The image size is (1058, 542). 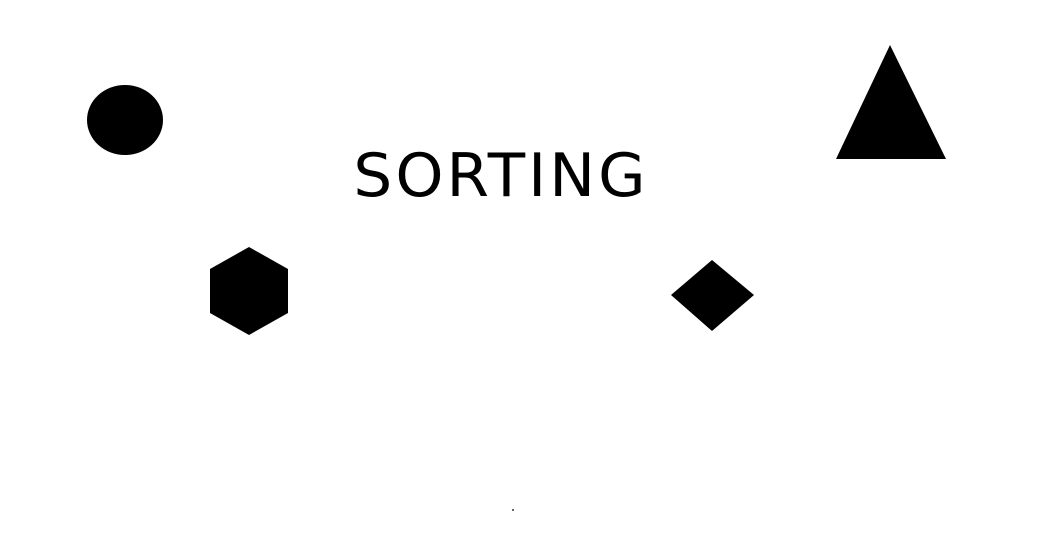 I want to click on triangle-icon, so click(x=891, y=102).